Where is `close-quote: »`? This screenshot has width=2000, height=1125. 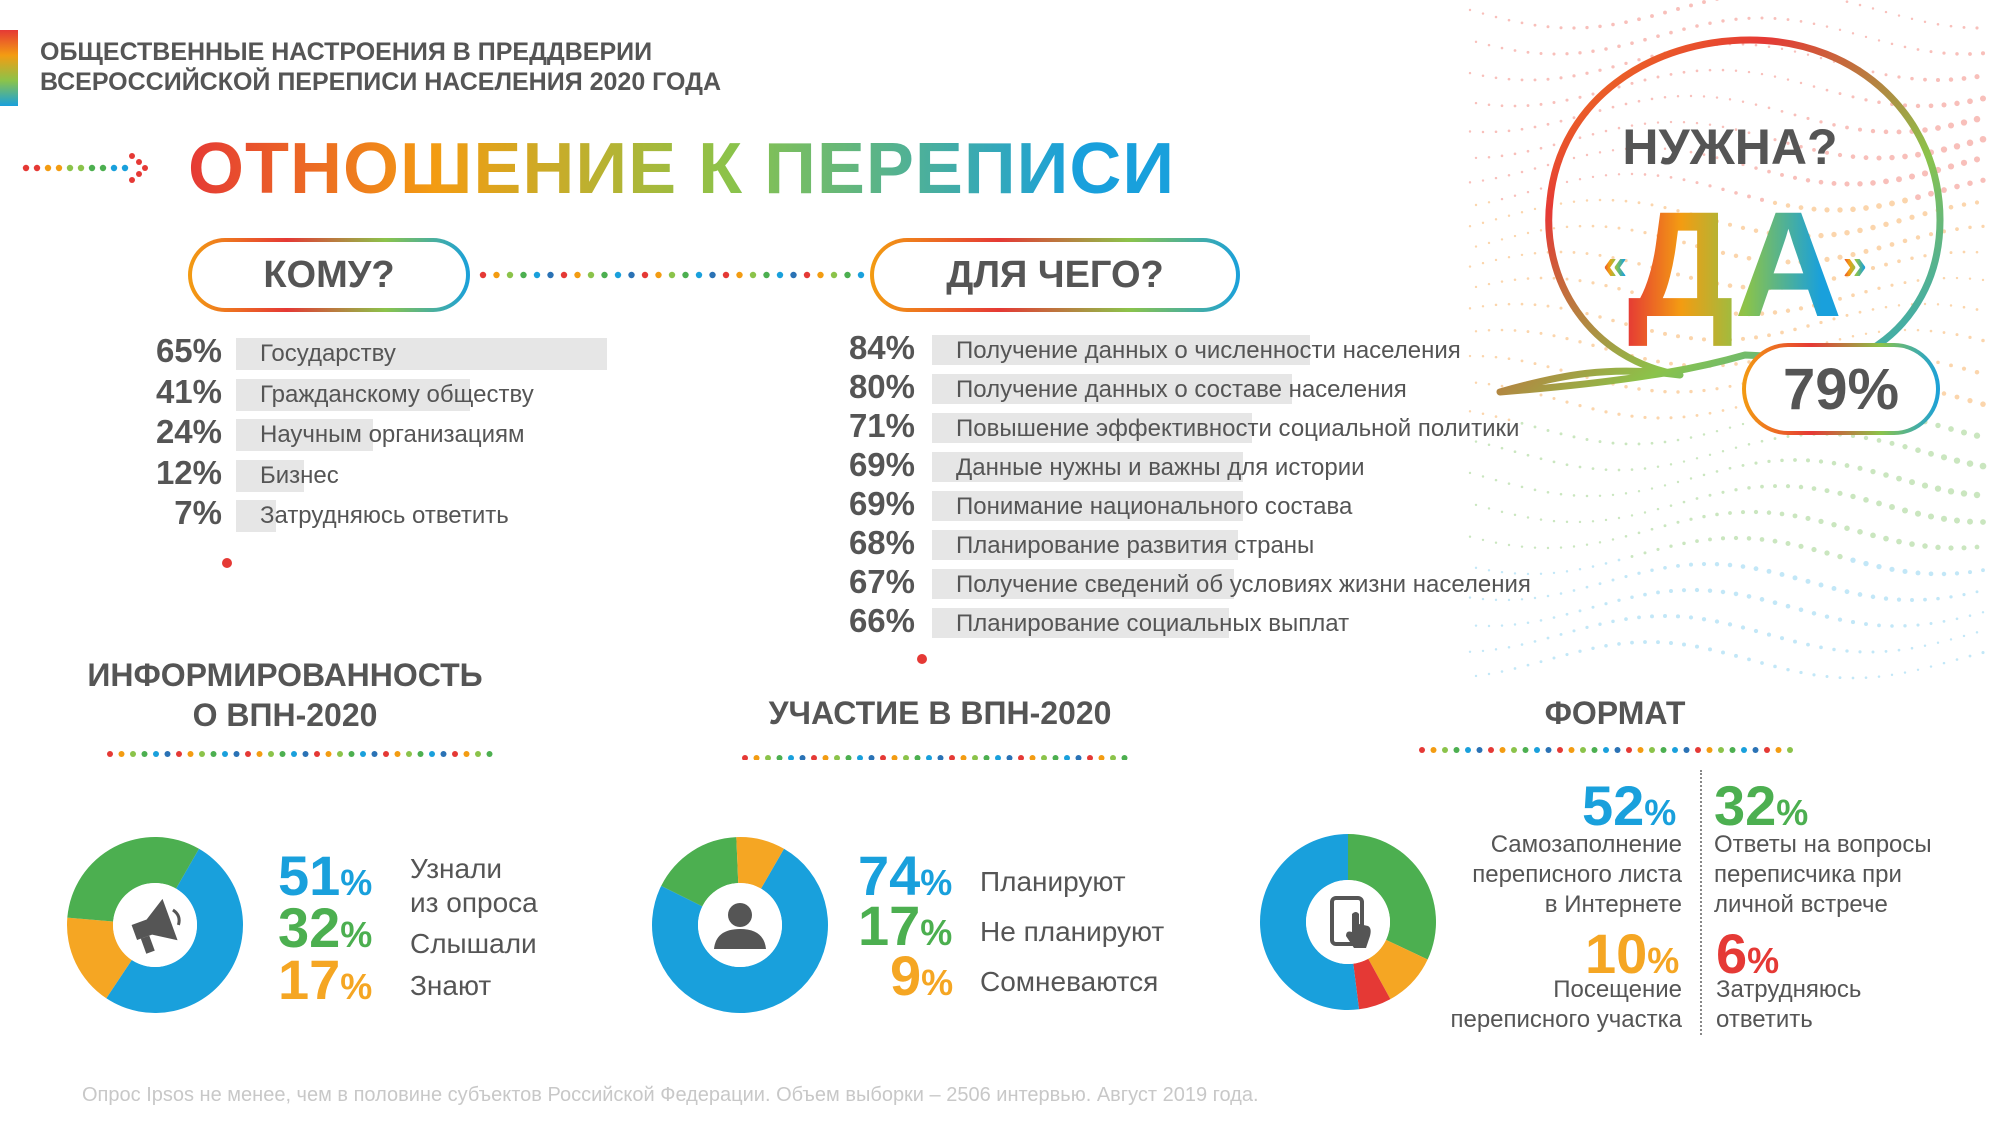 close-quote: » is located at coordinates (1855, 264).